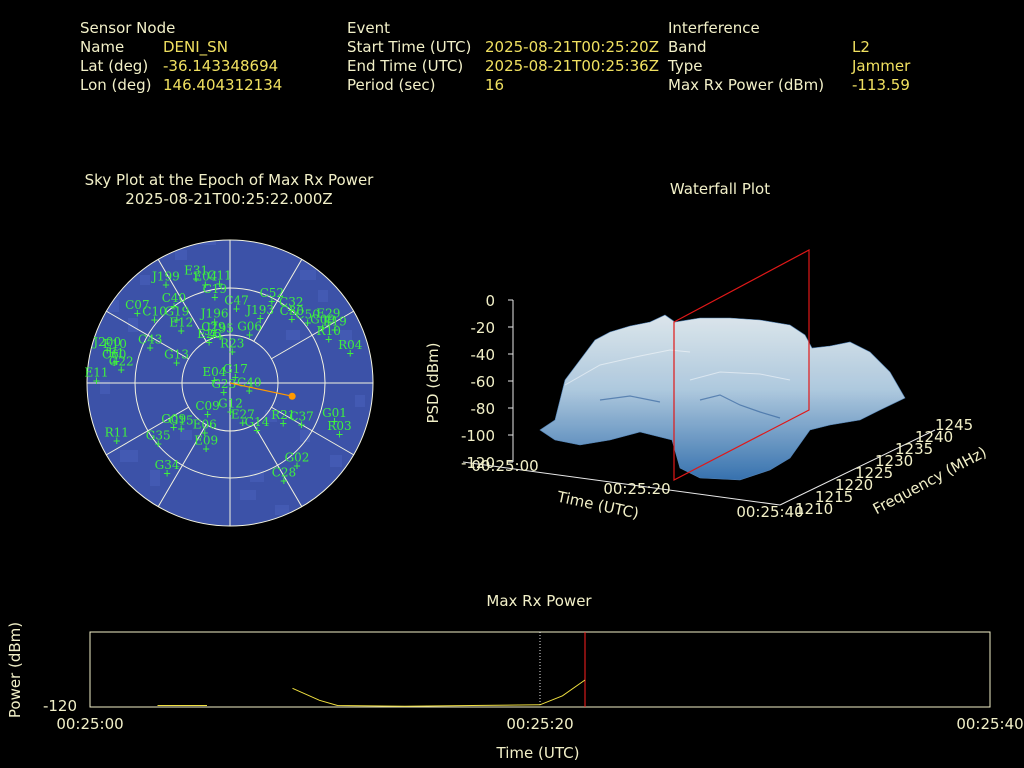 This screenshot has width=1024, height=768. Describe the element at coordinates (433, 382) in the screenshot. I see `waterfall-z-label: PSD (dBm)` at that location.